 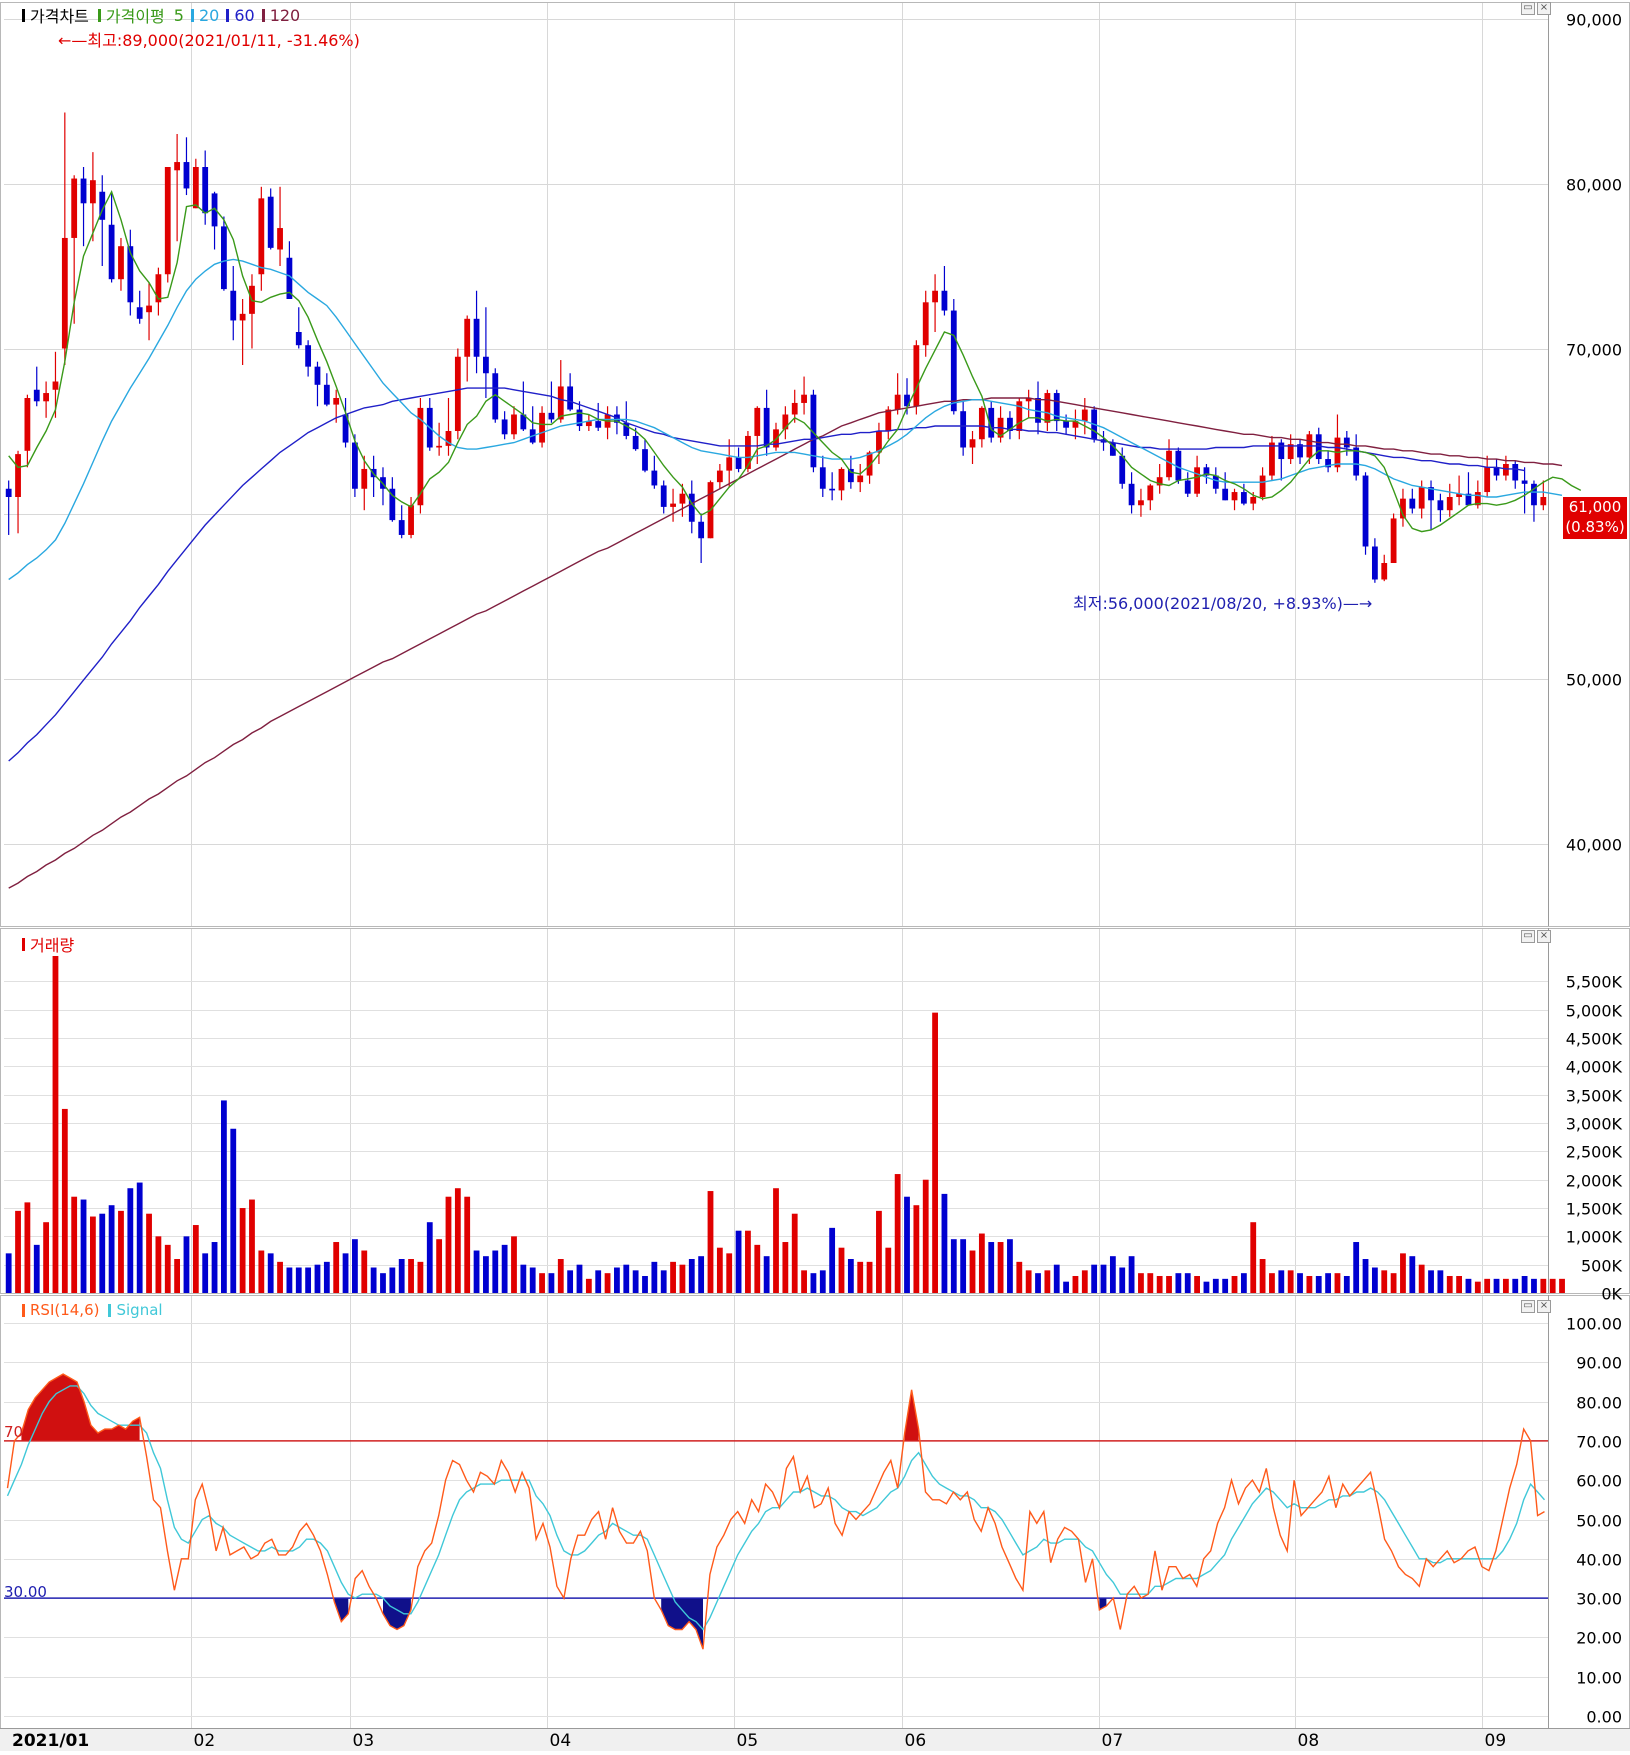 What do you see at coordinates (341, 1610) in the screenshot?
I see `rsi-oversold-fill` at bounding box center [341, 1610].